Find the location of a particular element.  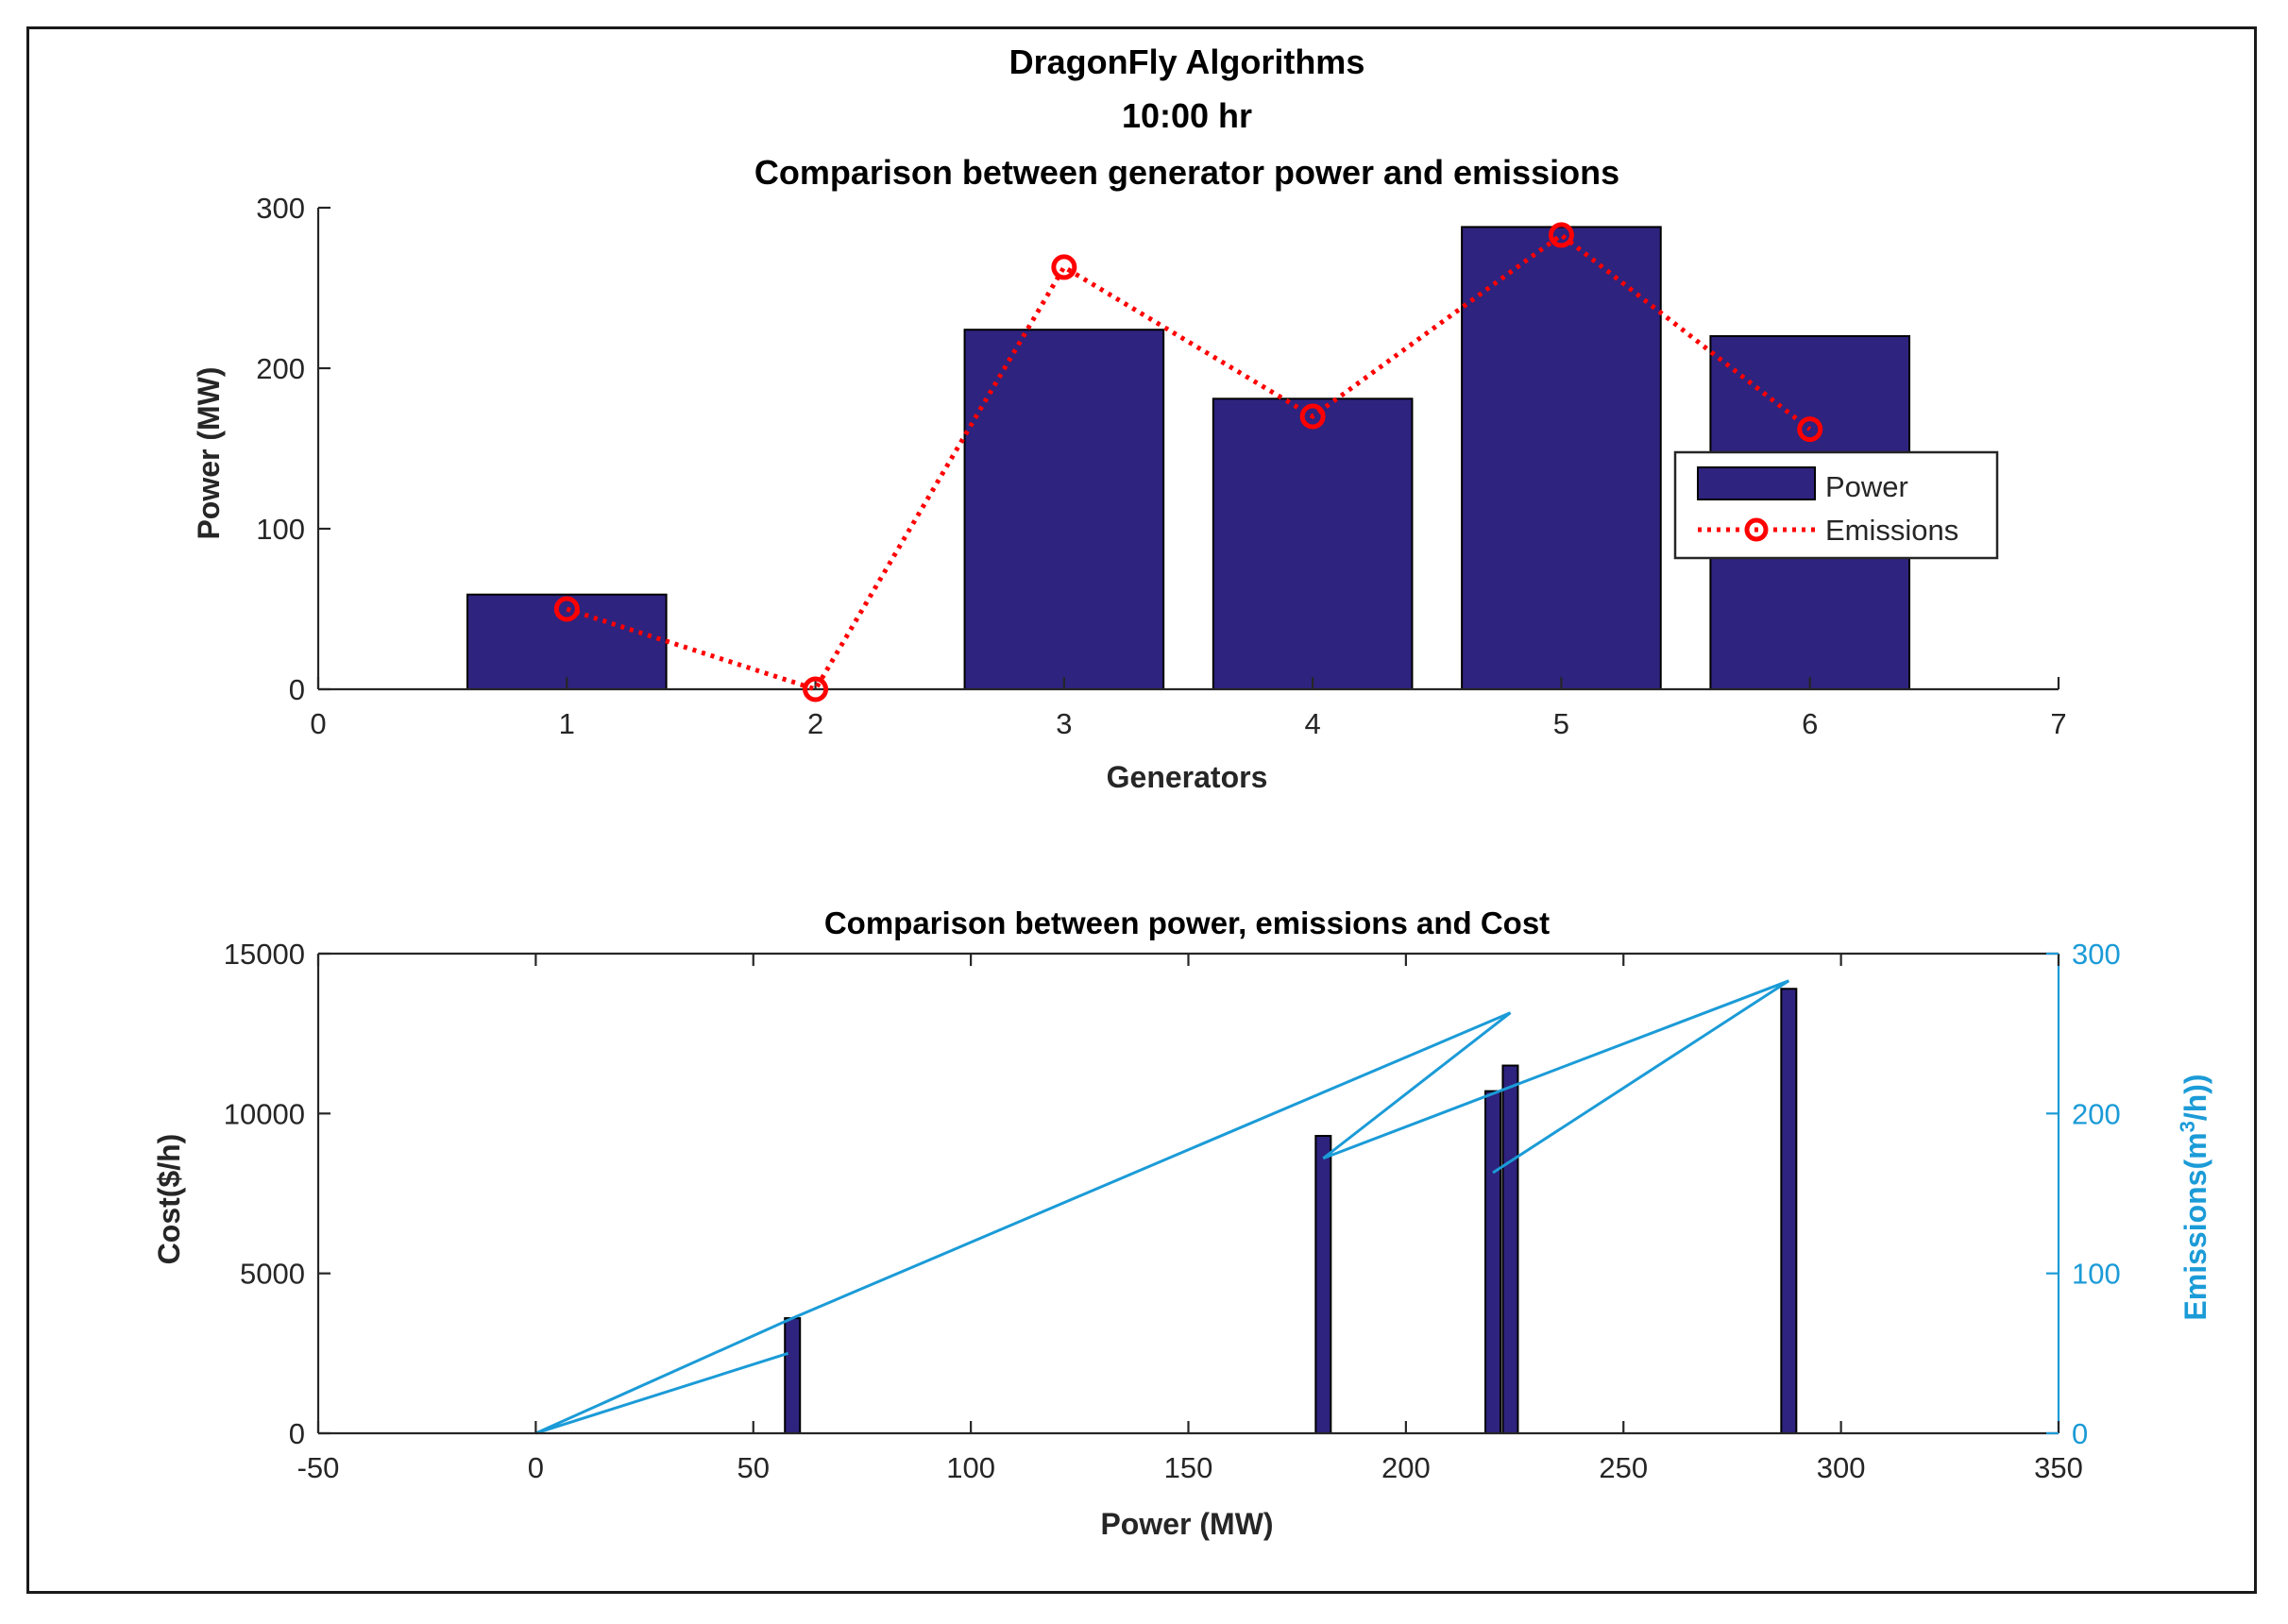

bottom-y-tick-label: 0 is located at coordinates (297, 1433).